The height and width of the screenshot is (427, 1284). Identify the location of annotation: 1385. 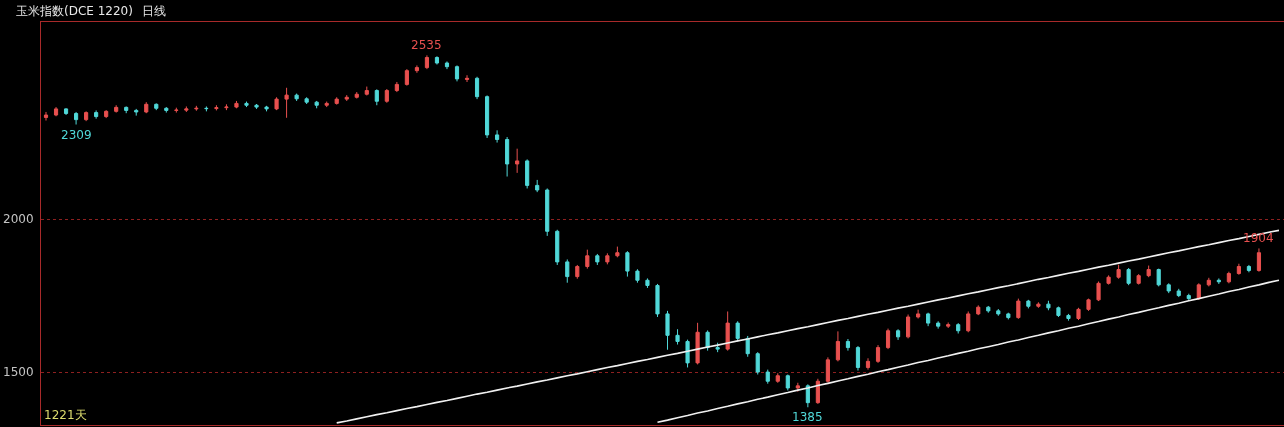
(807, 417).